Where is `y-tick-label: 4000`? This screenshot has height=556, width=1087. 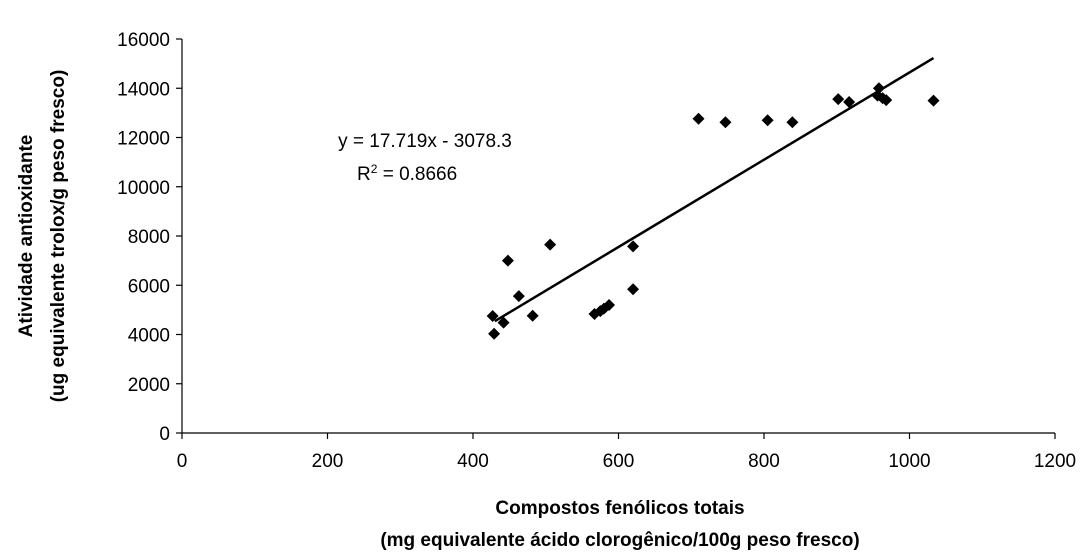 y-tick-label: 4000 is located at coordinates (149, 336).